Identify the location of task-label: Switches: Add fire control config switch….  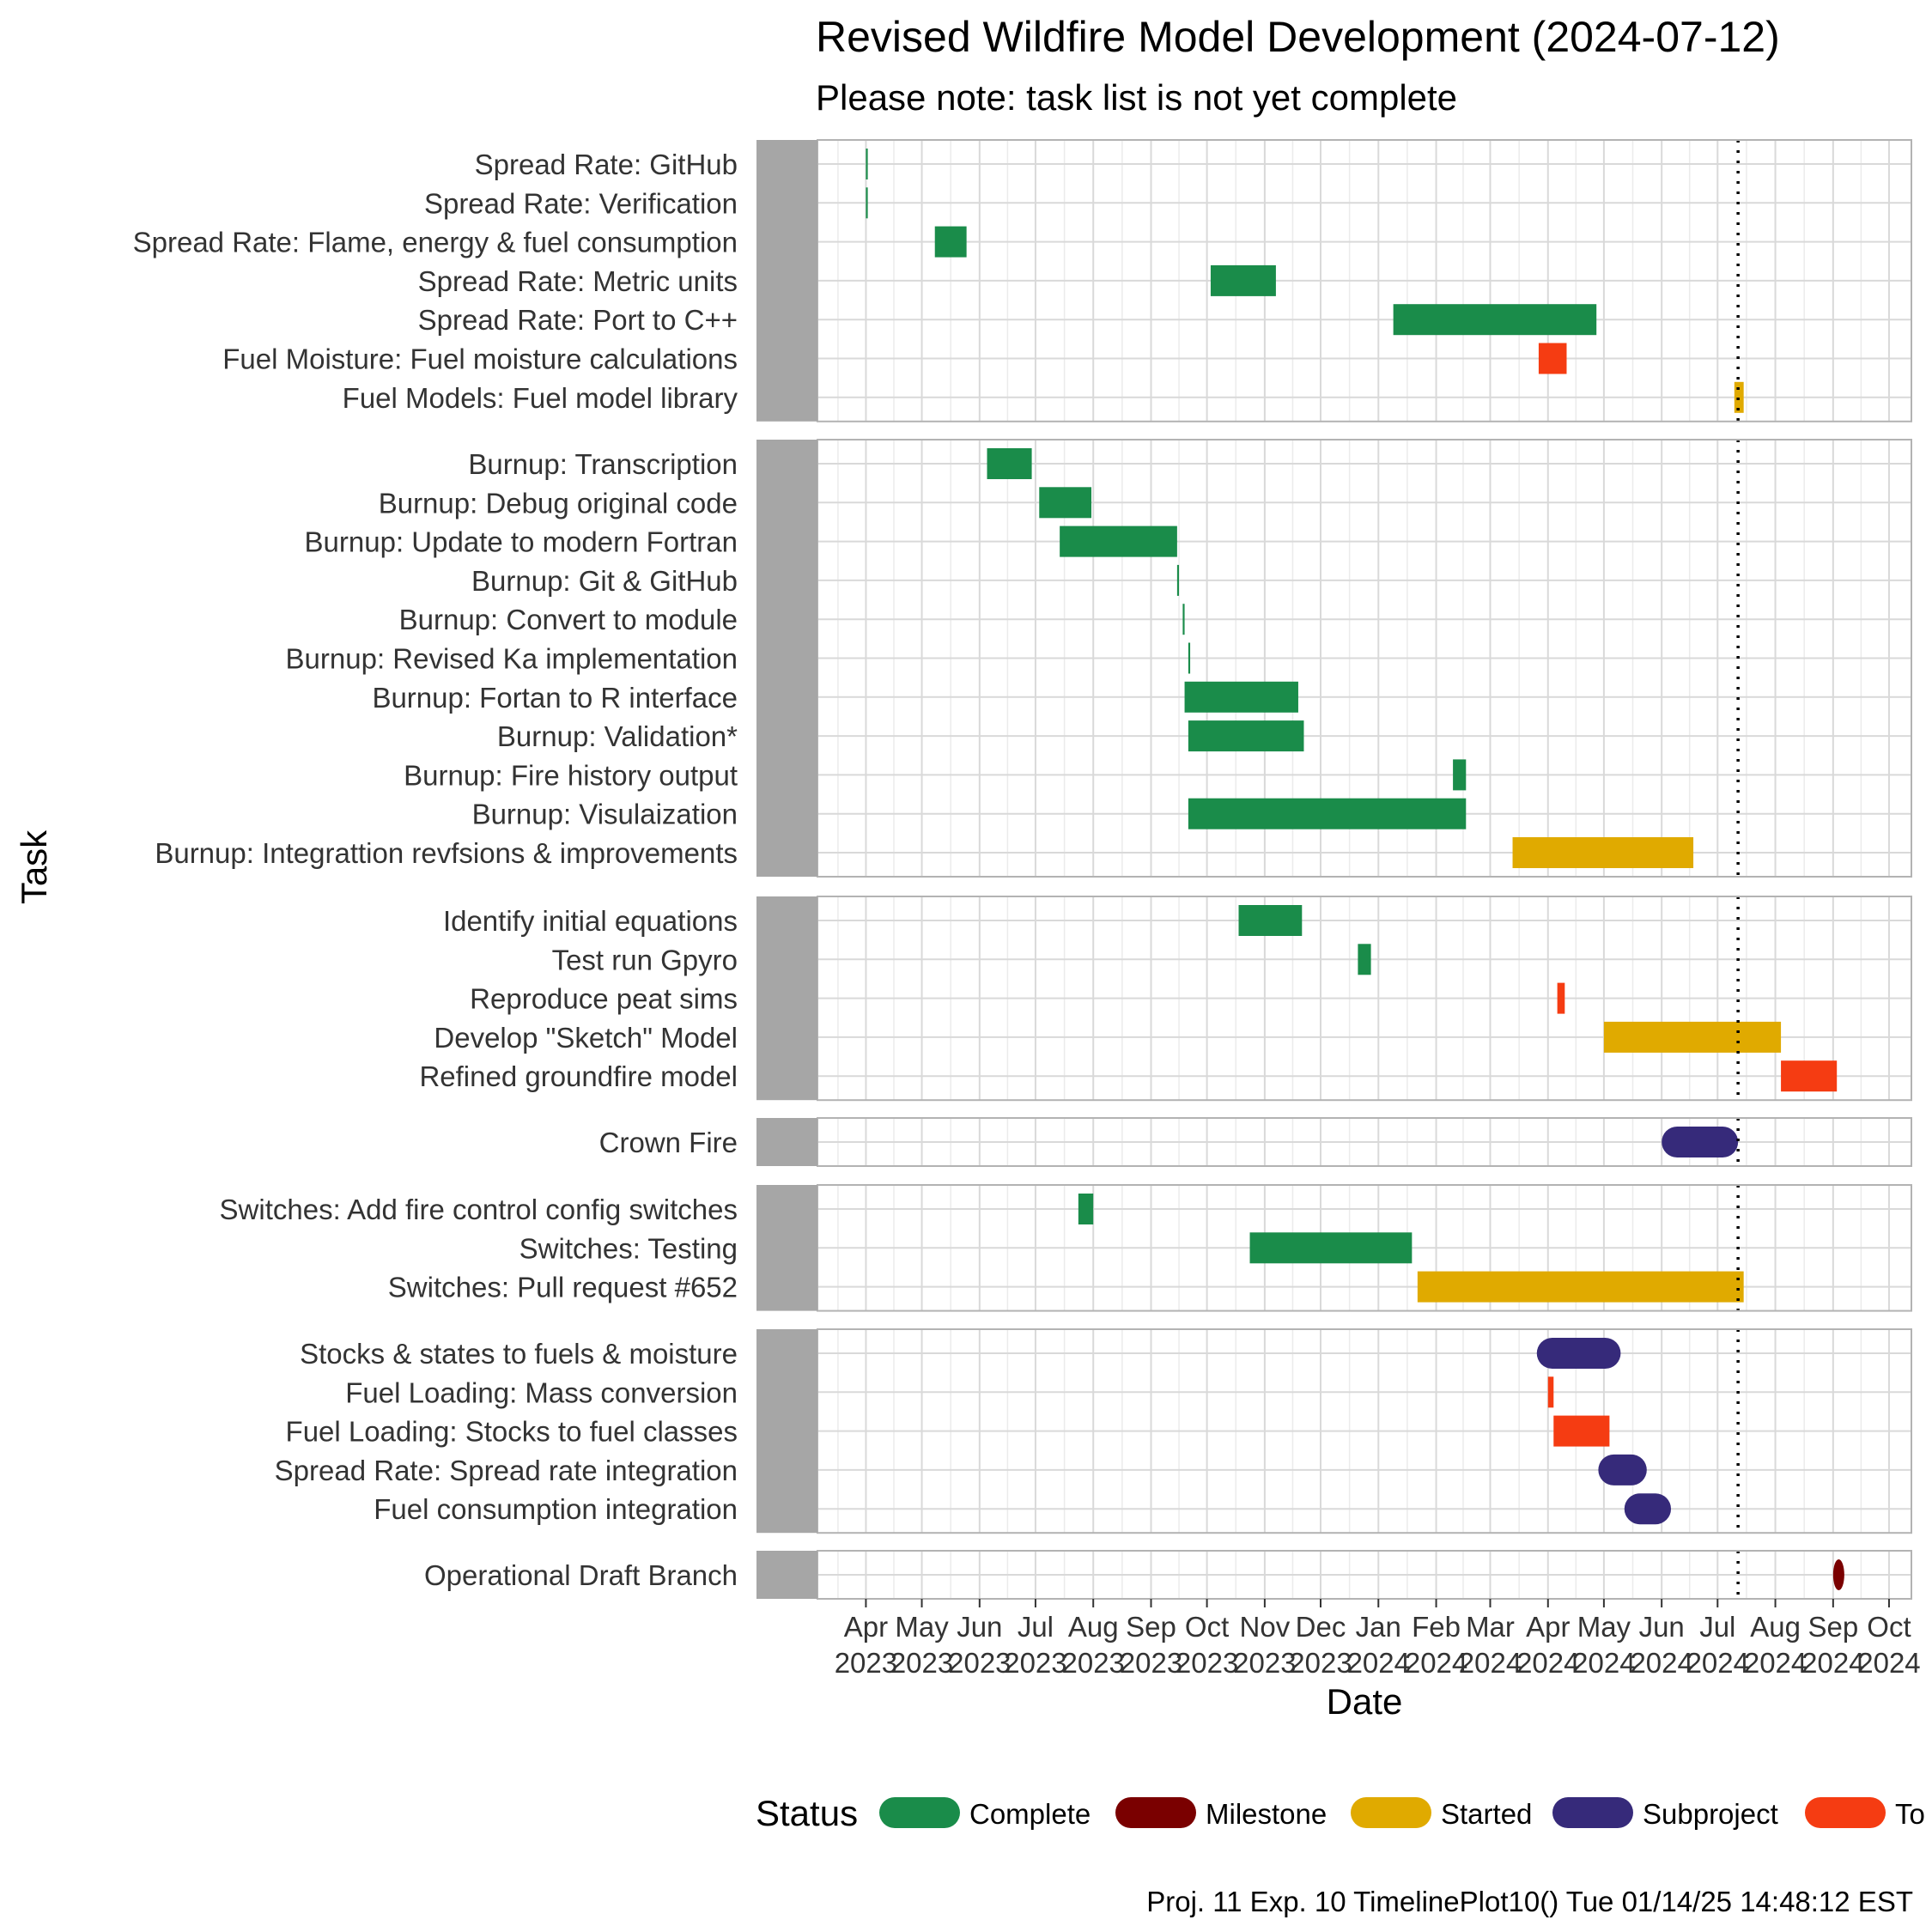
(479, 1210).